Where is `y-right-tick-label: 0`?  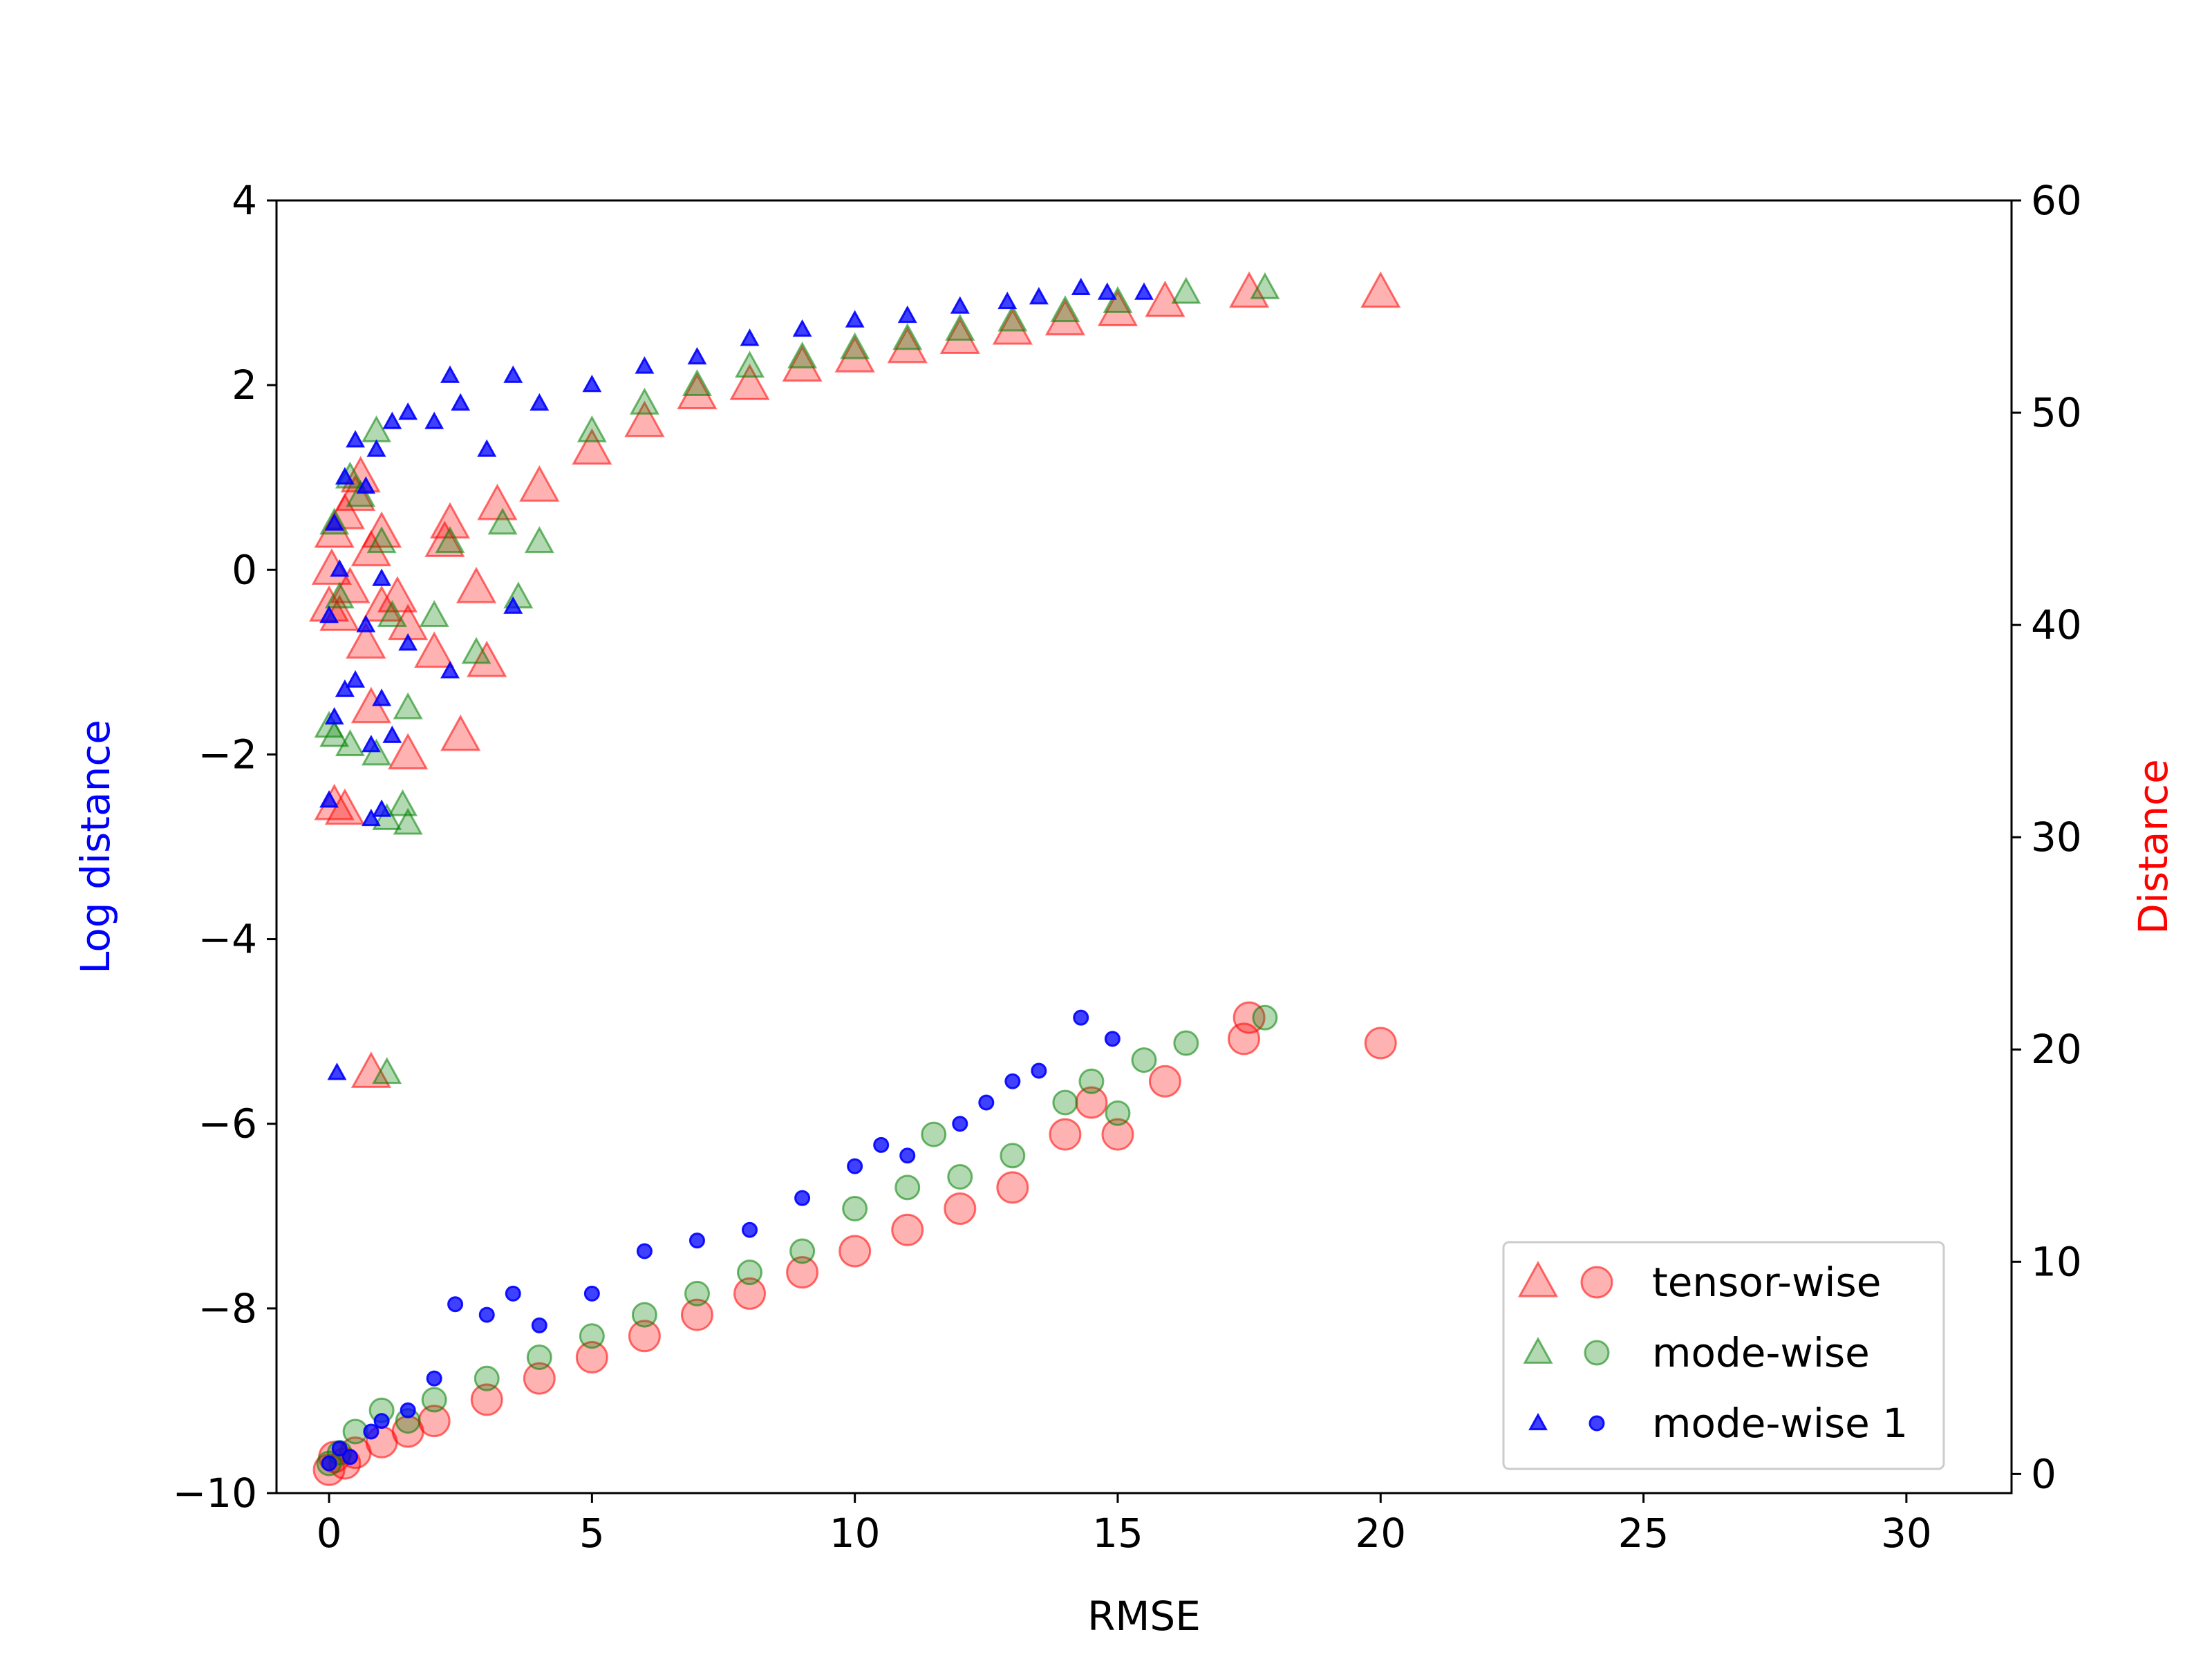
y-right-tick-label: 0 is located at coordinates (2043, 1474).